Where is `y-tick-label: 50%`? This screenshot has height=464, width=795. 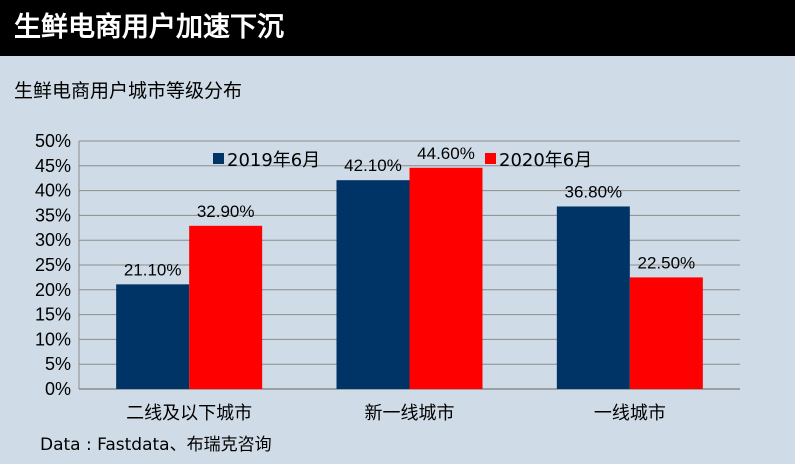
y-tick-label: 50% is located at coordinates (53, 141).